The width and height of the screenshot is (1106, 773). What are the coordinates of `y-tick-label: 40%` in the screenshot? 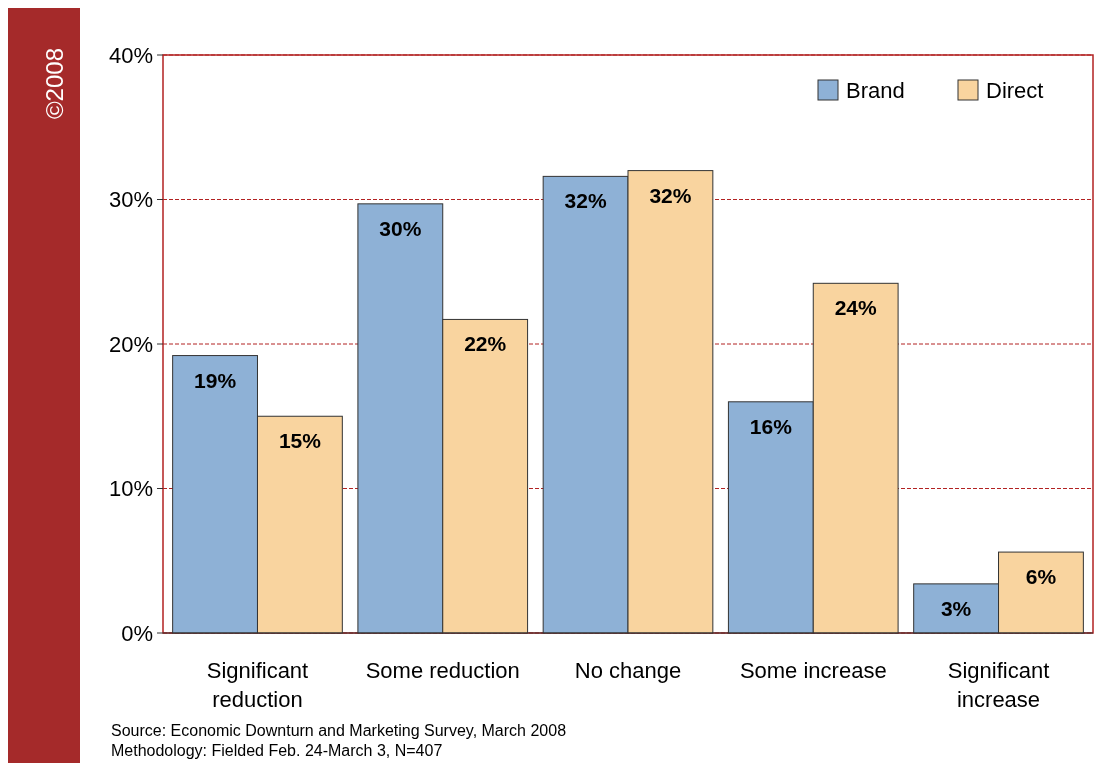 It's located at (130, 55).